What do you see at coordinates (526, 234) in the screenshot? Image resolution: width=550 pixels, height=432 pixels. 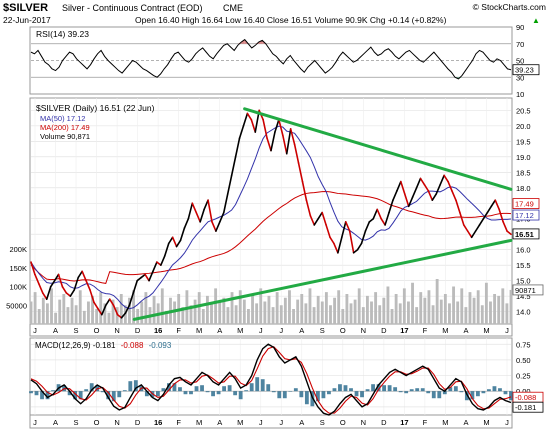 I see `price-last-value-box` at bounding box center [526, 234].